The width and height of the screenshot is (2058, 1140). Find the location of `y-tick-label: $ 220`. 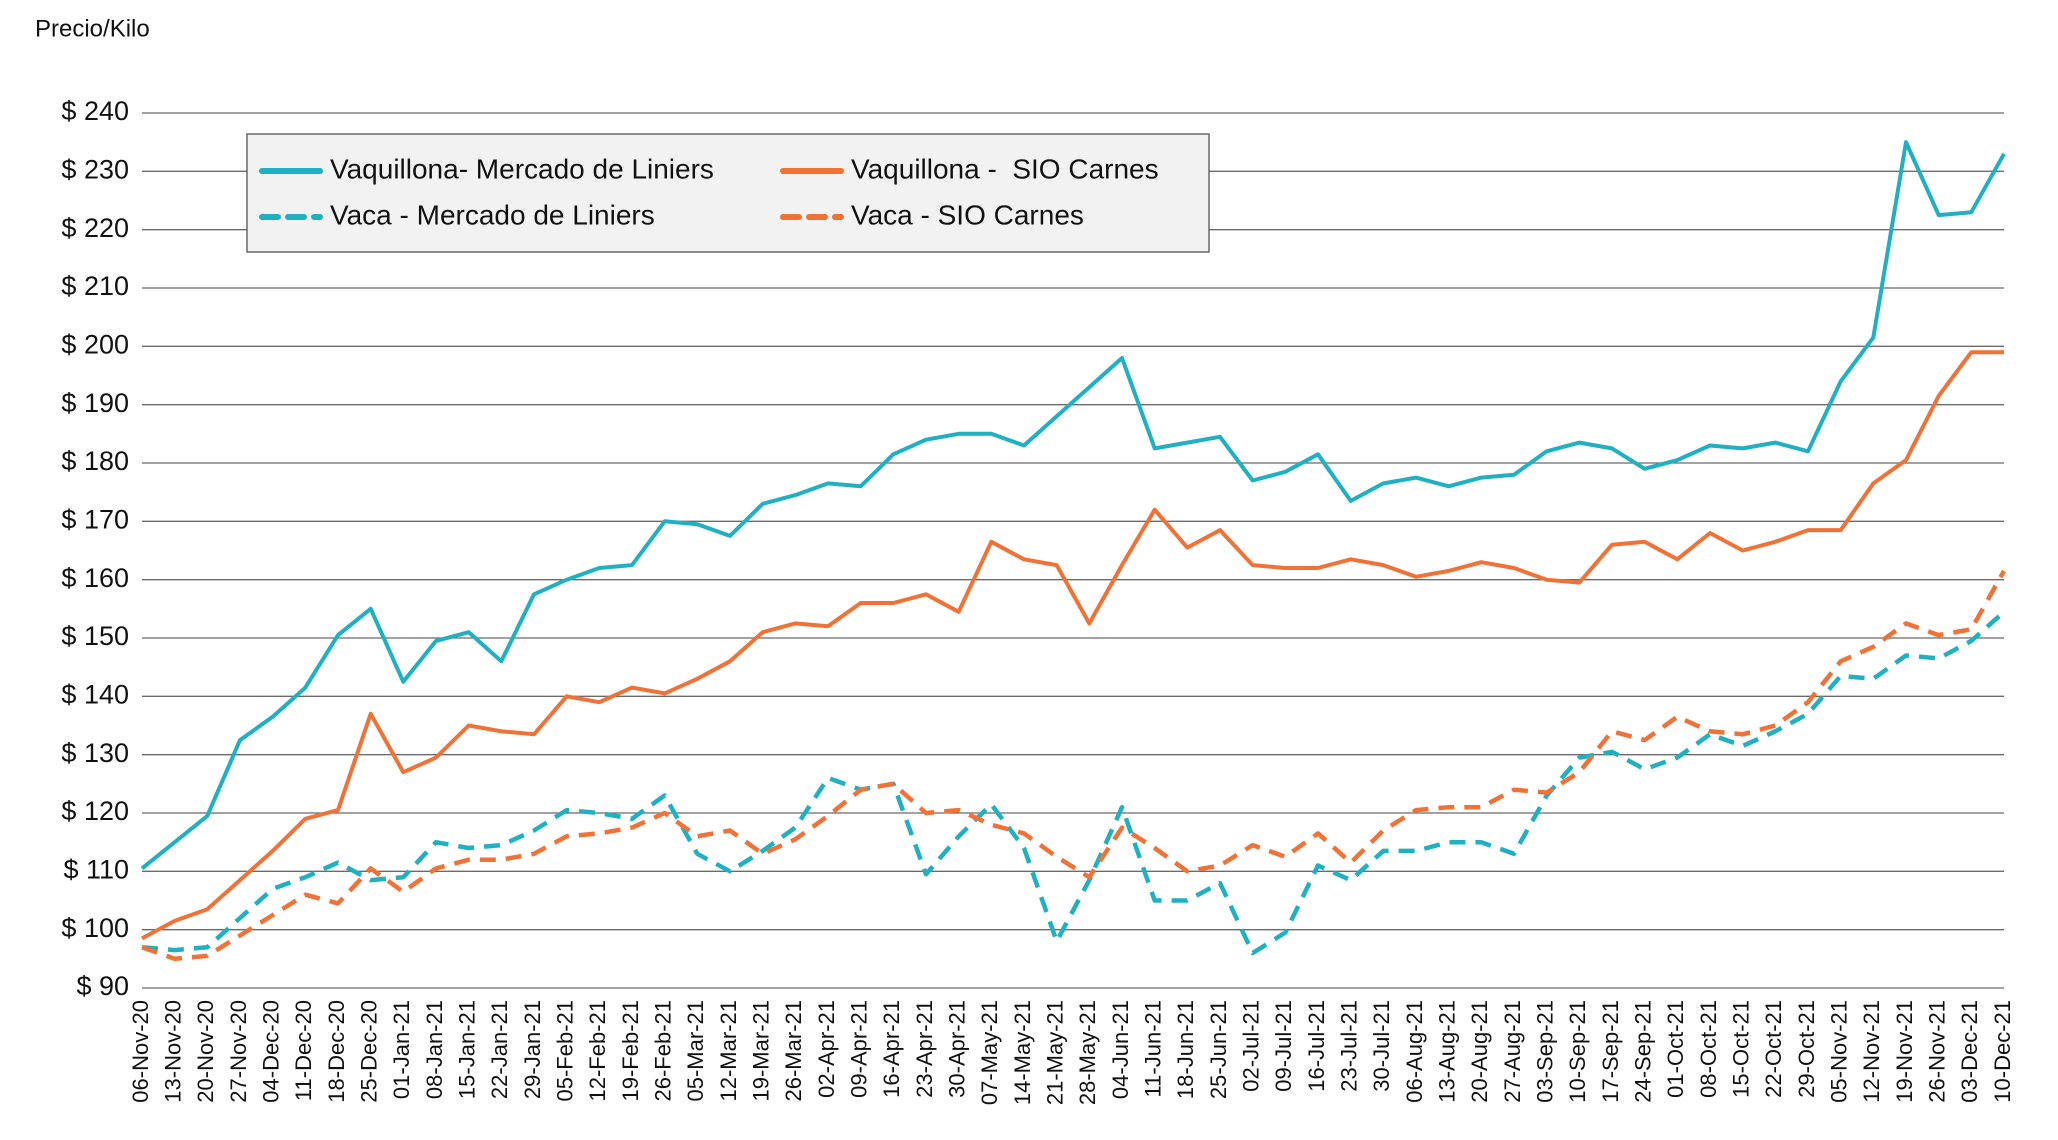

y-tick-label: $ 220 is located at coordinates (95, 228).